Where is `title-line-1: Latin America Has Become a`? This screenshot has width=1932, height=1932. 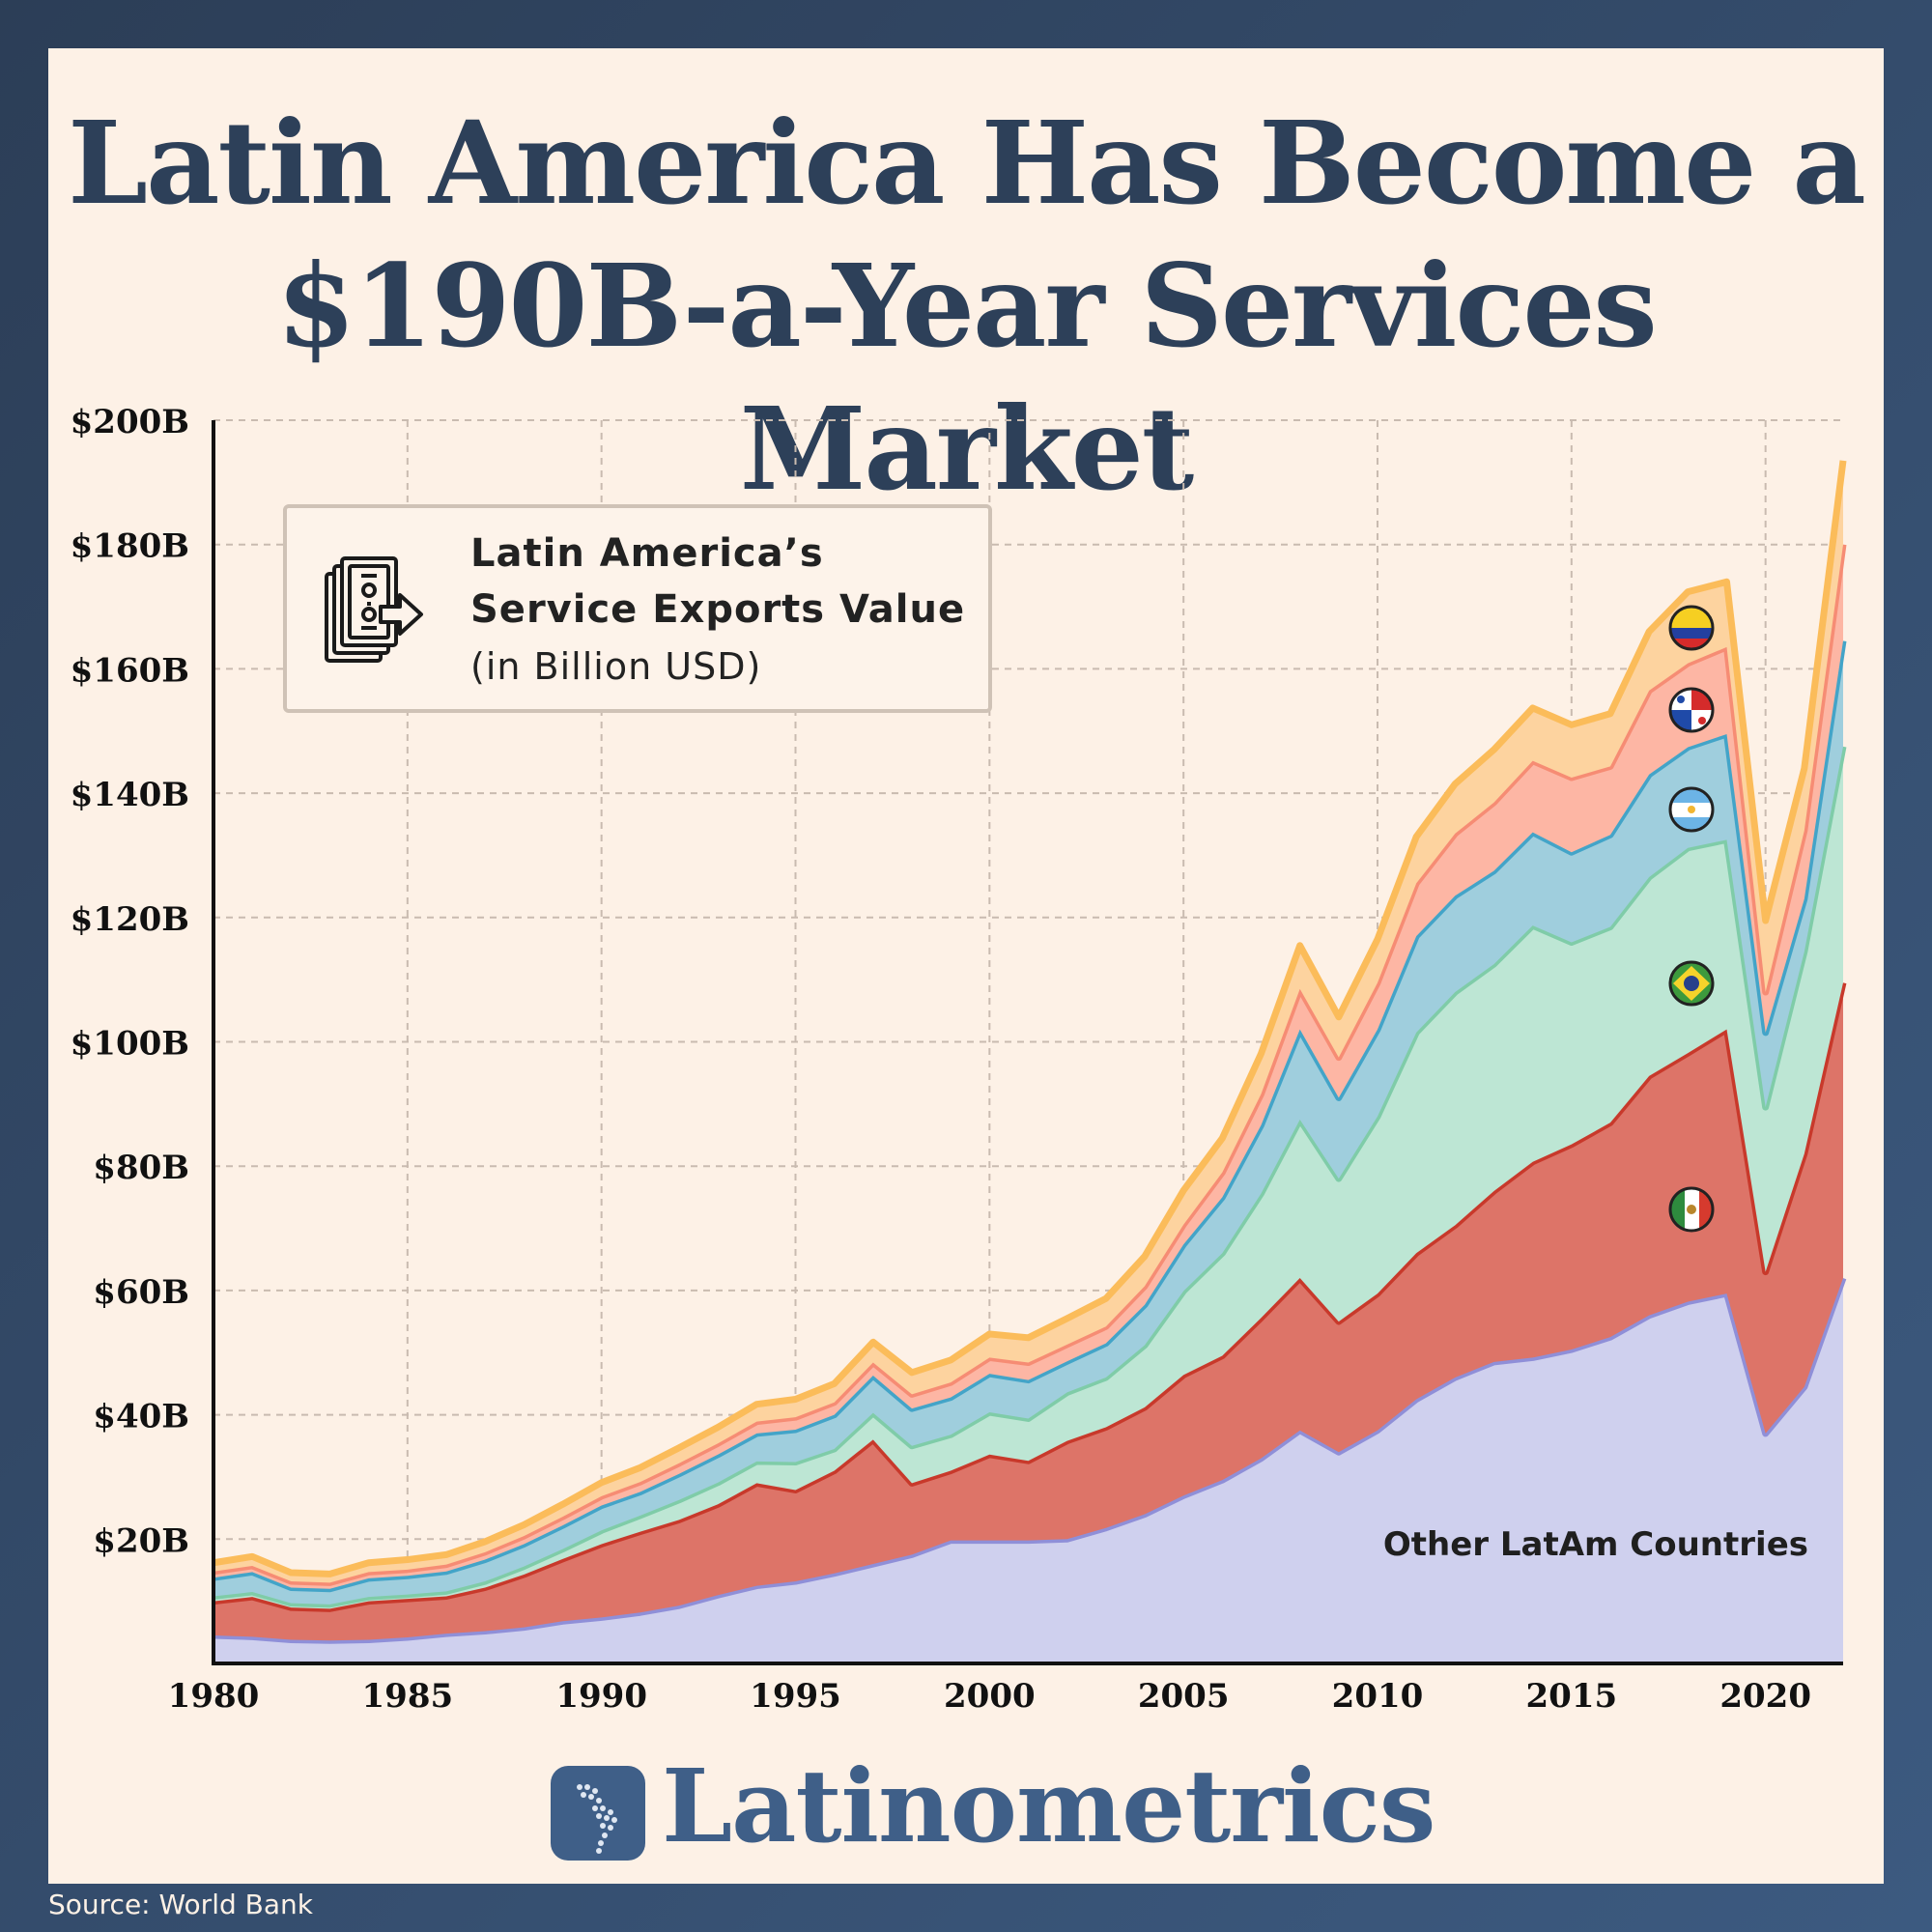 title-line-1: Latin America Has Become a is located at coordinates (967, 163).